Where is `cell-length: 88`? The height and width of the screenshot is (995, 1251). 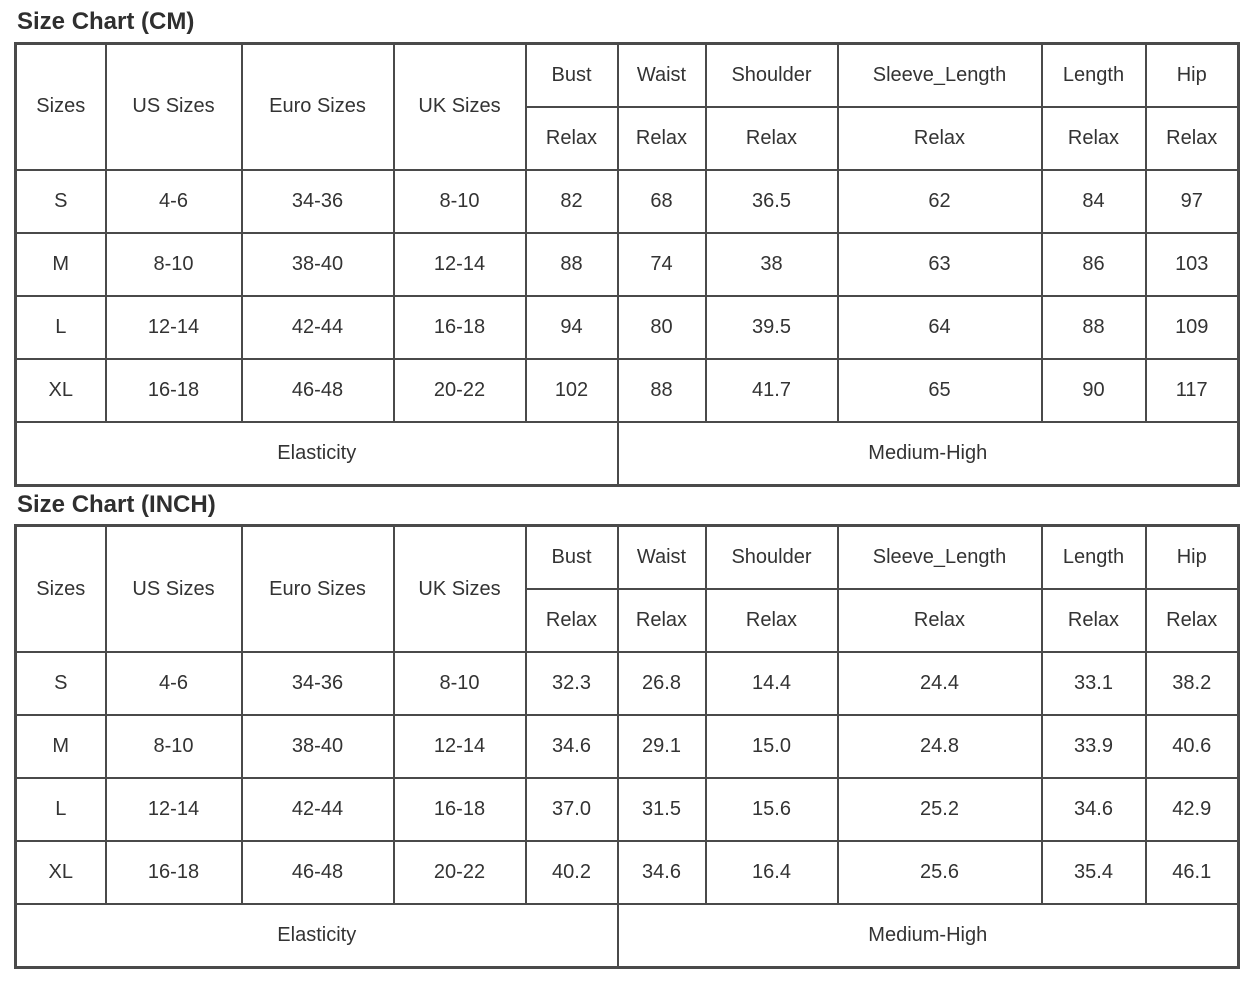 cell-length: 88 is located at coordinates (1093, 327).